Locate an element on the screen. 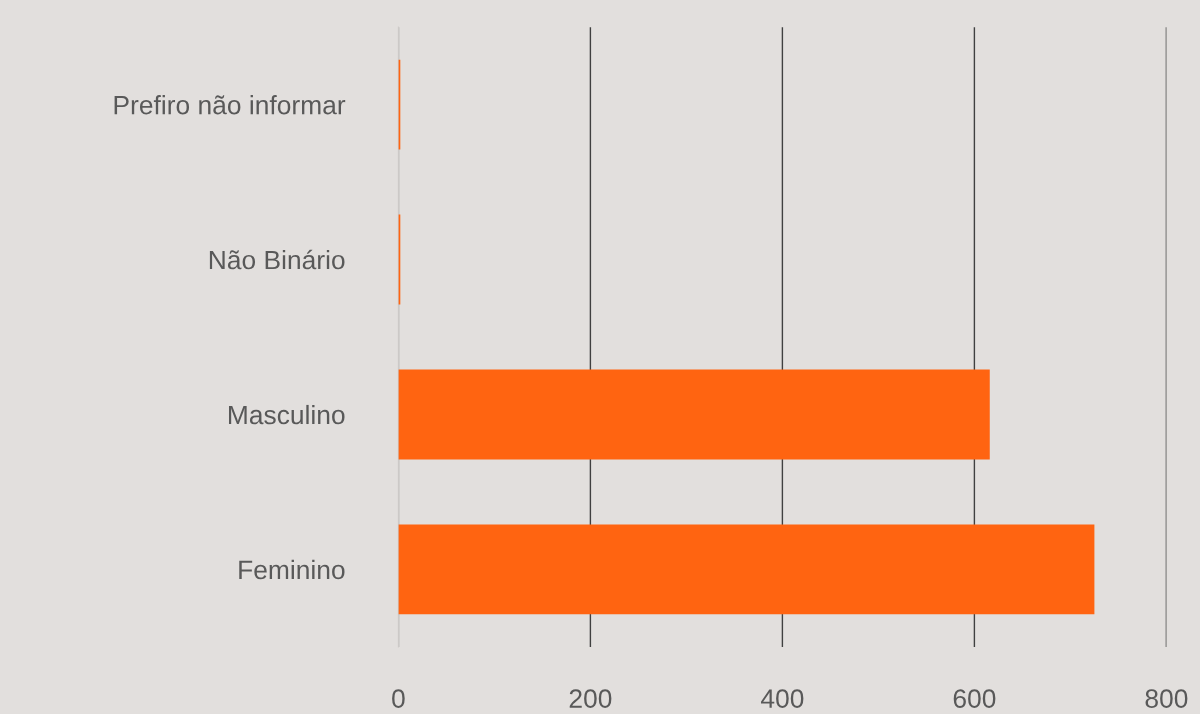  y-tick-label: Prefiro não informar is located at coordinates (230, 105).